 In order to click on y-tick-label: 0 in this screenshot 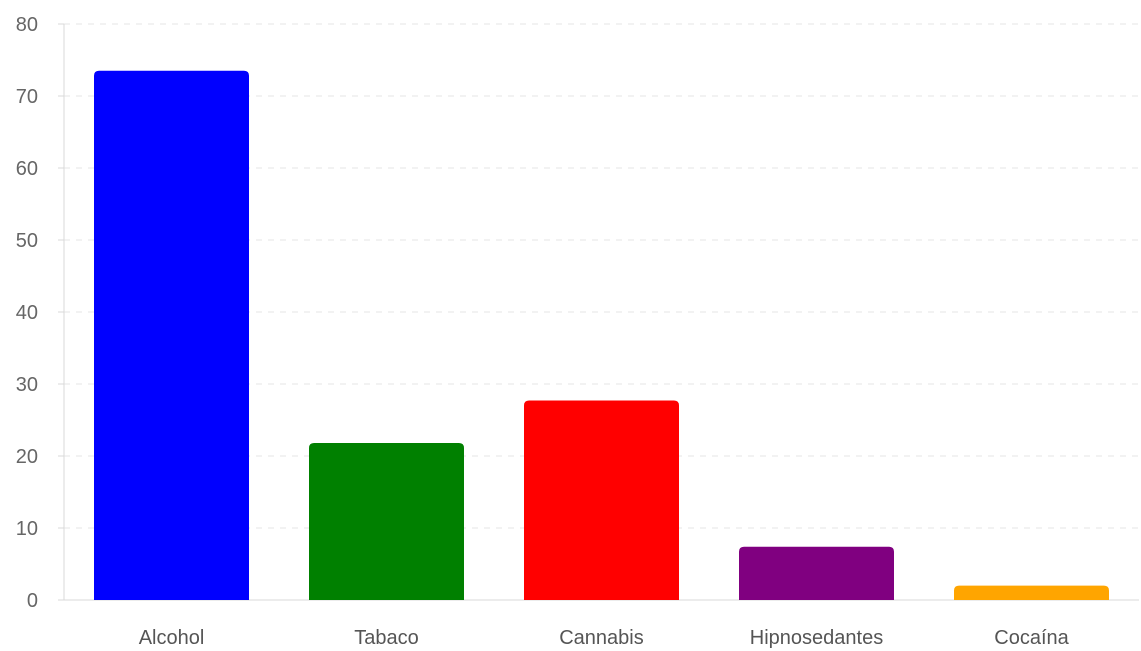, I will do `click(32, 601)`.